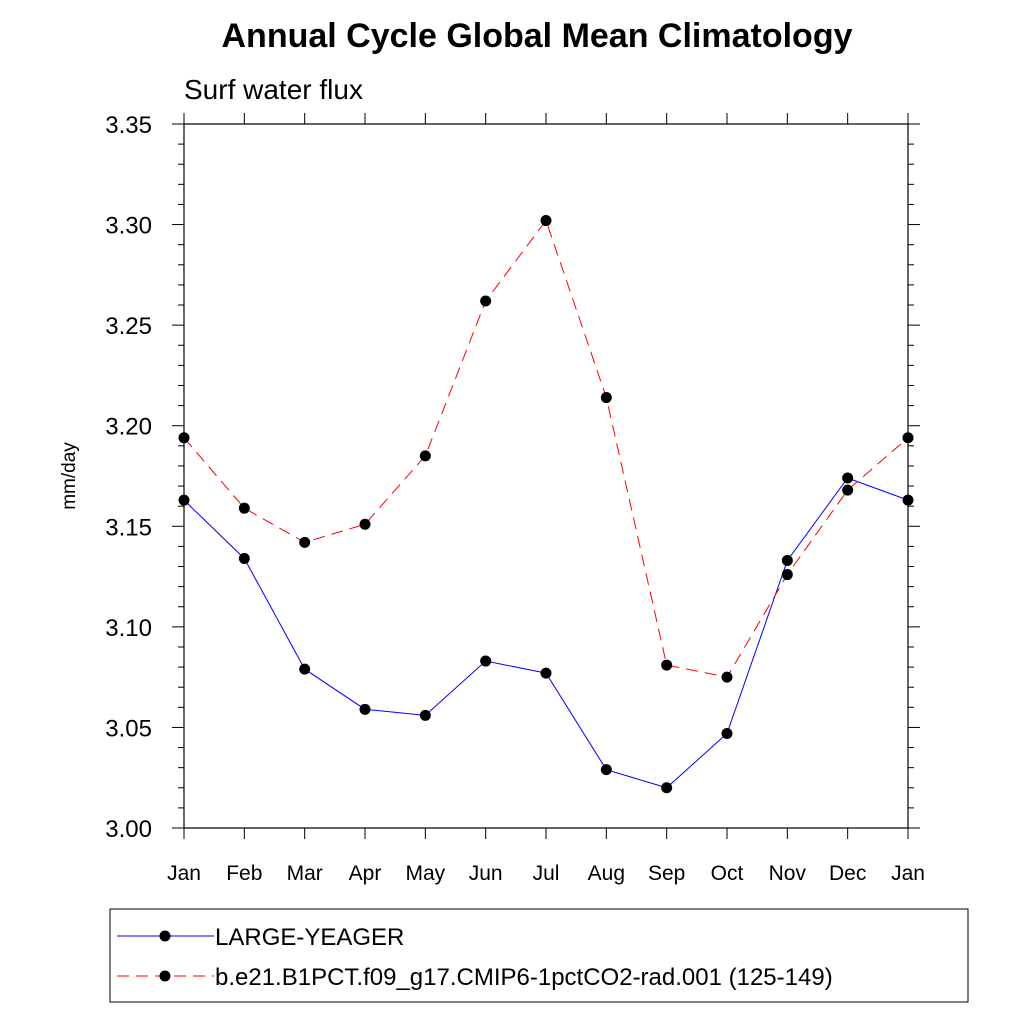  Describe the element at coordinates (537, 36) in the screenshot. I see `chart-title: Annual Cycle Global Mean Climatology` at that location.